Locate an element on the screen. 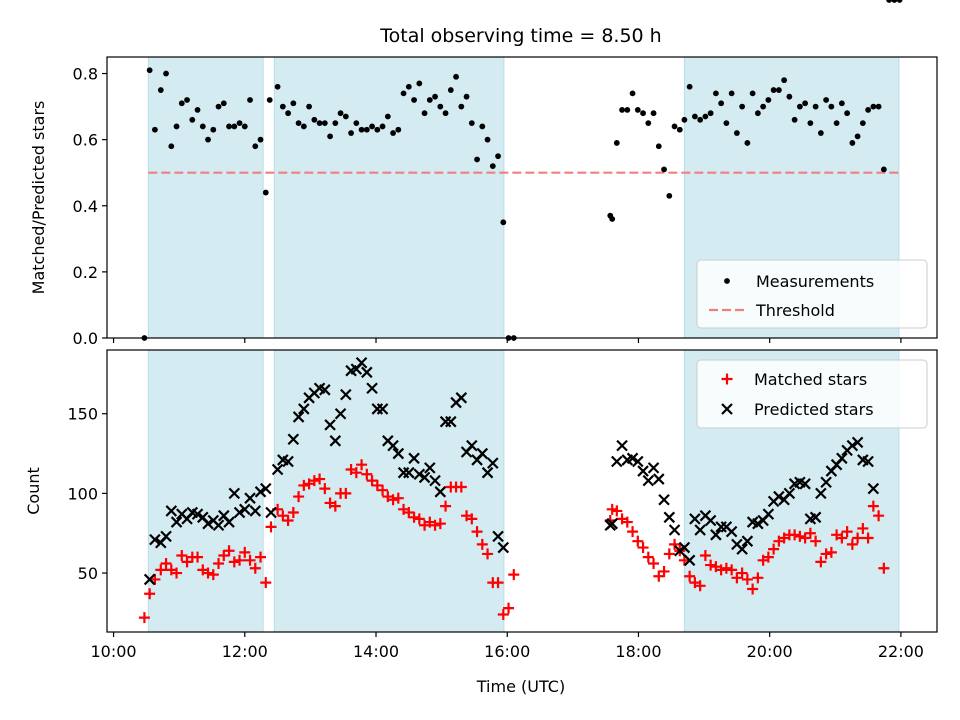  legend-matched-marker is located at coordinates (727, 379).